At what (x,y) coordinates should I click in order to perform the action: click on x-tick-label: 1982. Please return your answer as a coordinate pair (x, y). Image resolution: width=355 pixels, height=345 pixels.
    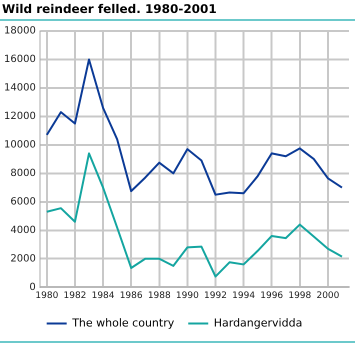
    Looking at the image, I should click on (74, 295).